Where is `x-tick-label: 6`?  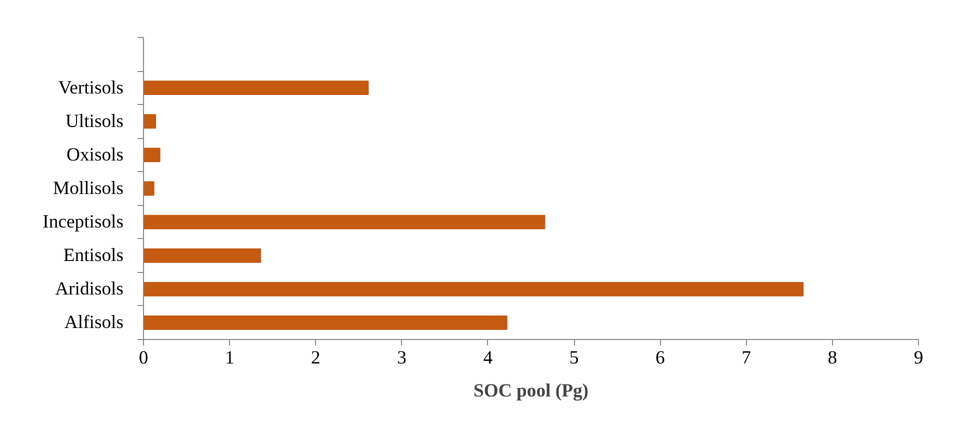 x-tick-label: 6 is located at coordinates (660, 358).